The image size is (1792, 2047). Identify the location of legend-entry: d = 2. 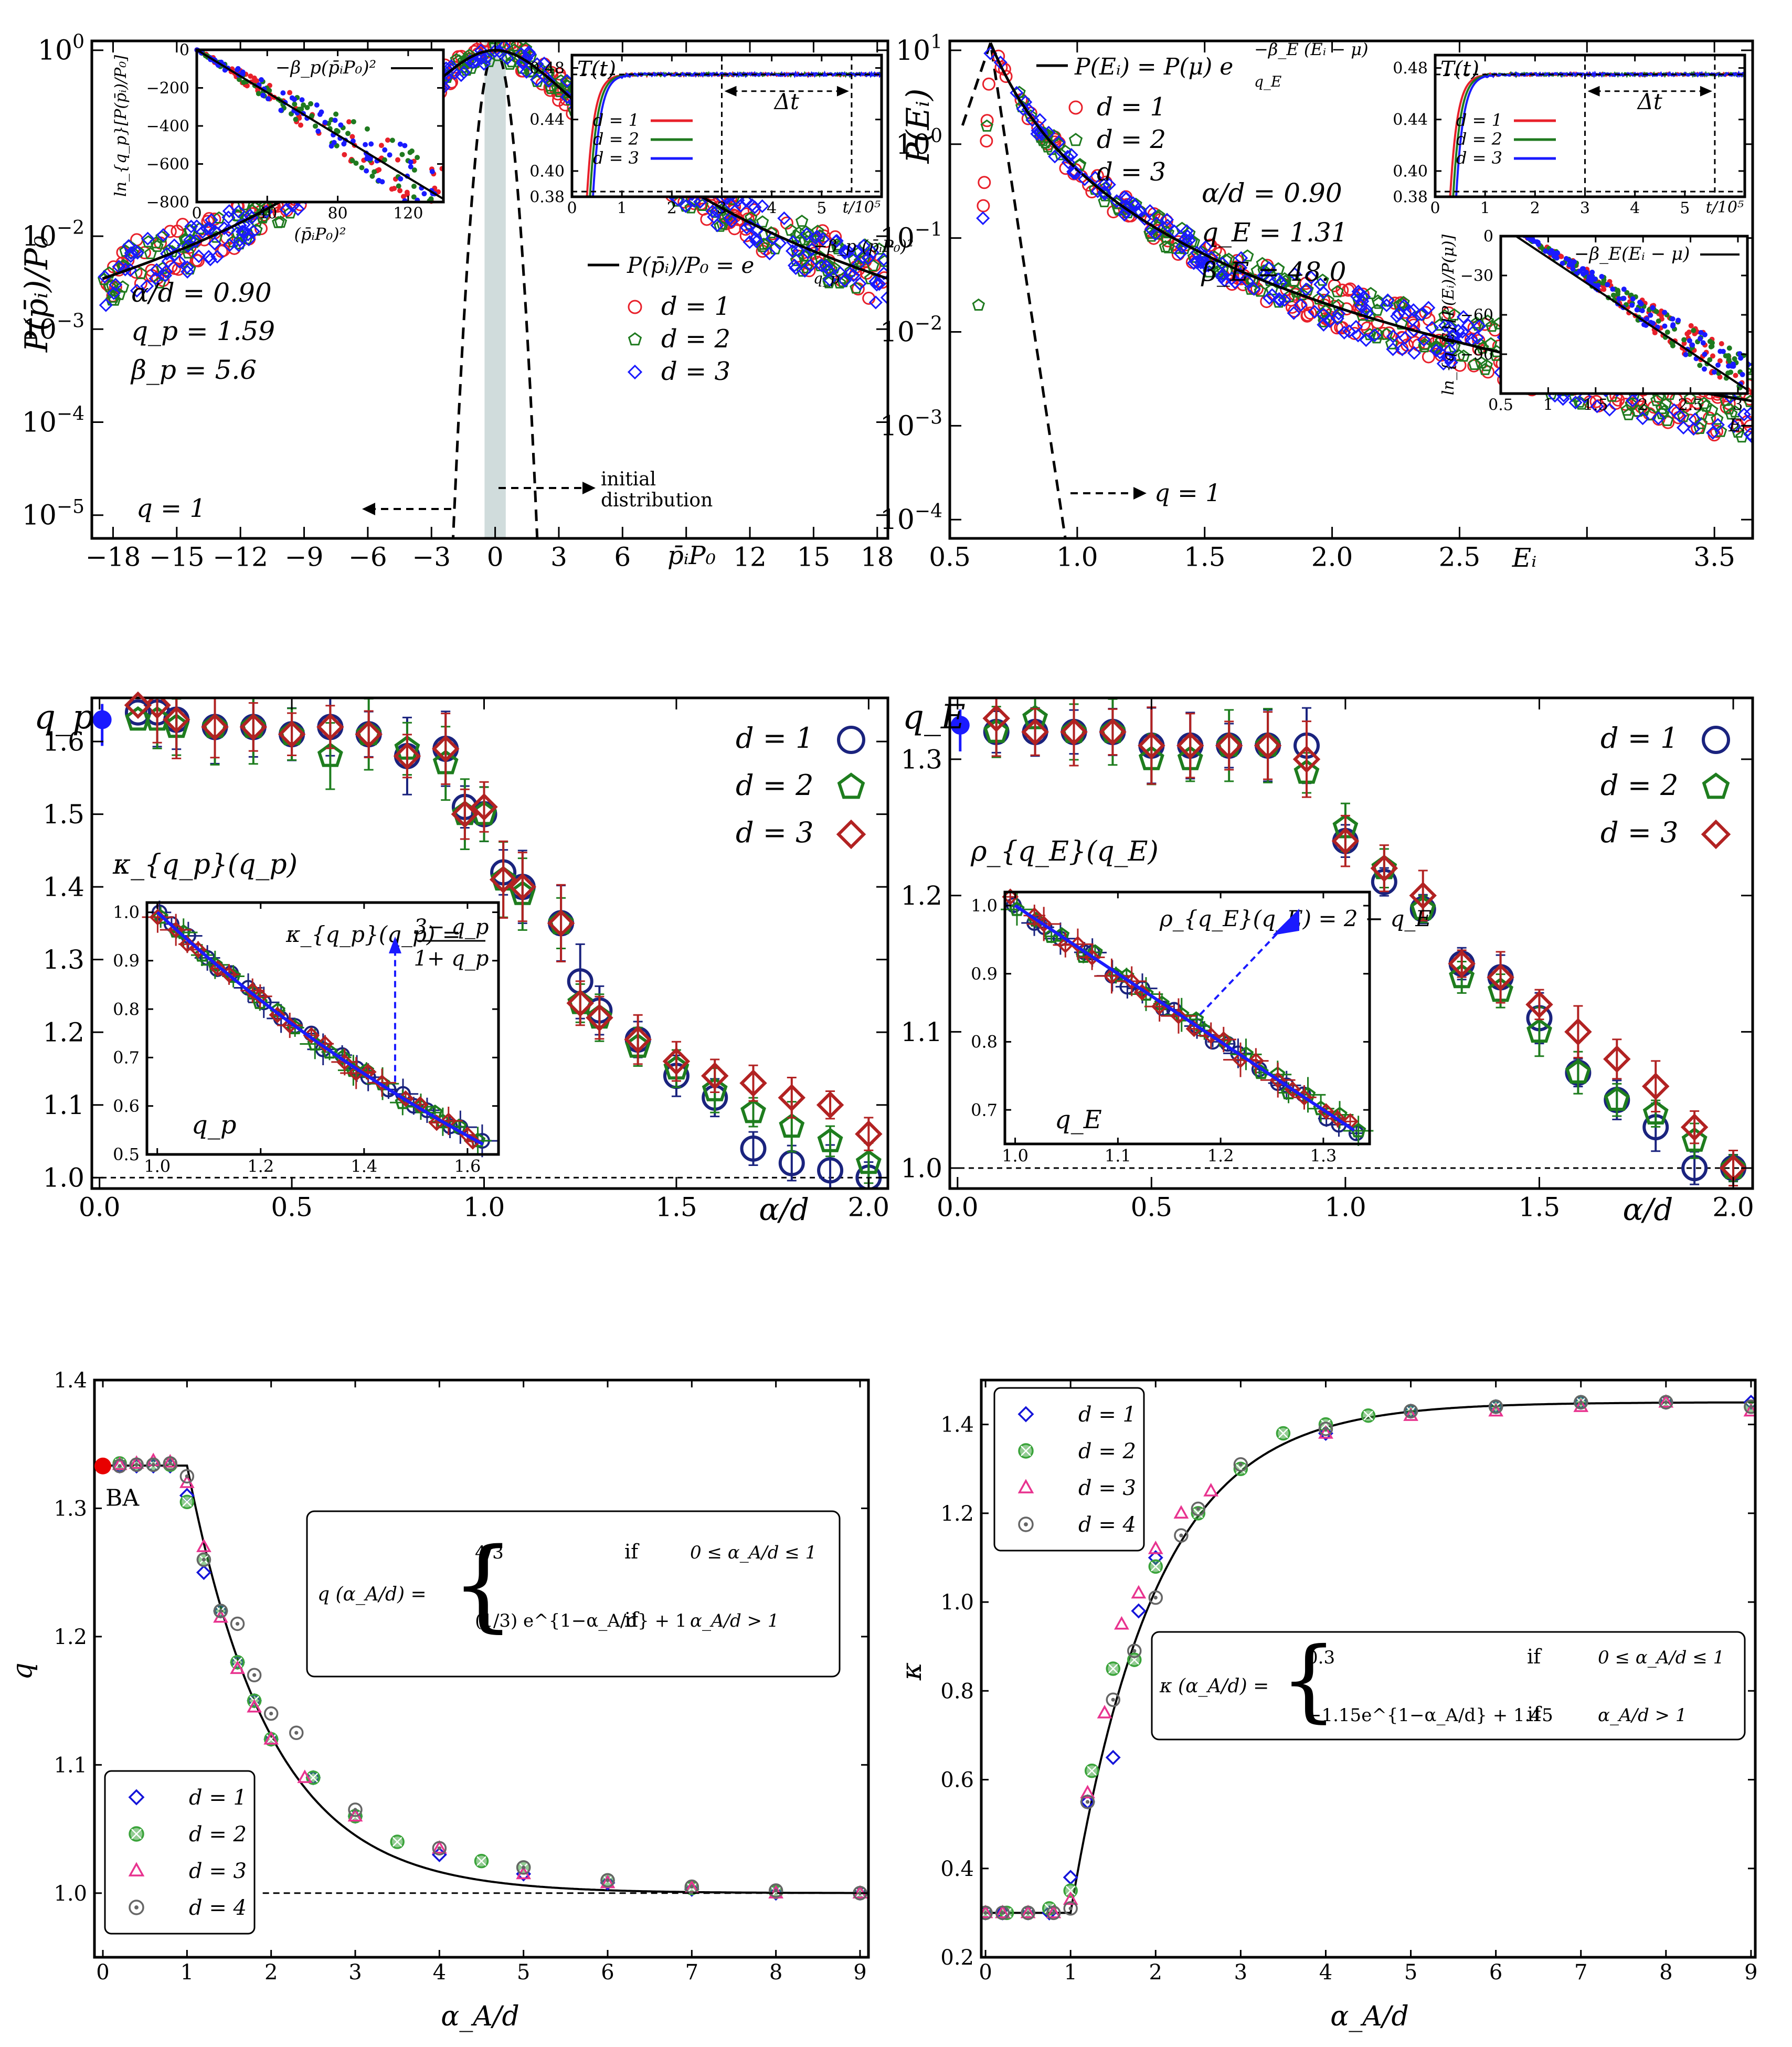
(1131, 139).